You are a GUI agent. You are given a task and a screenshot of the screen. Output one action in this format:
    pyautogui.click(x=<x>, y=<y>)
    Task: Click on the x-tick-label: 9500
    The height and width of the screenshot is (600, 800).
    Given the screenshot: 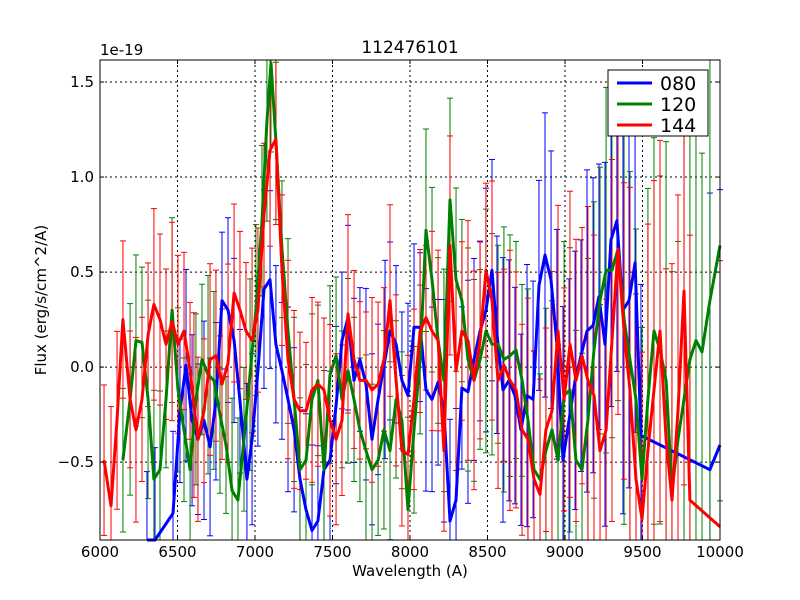 What is the action you would take?
    pyautogui.click(x=642, y=552)
    